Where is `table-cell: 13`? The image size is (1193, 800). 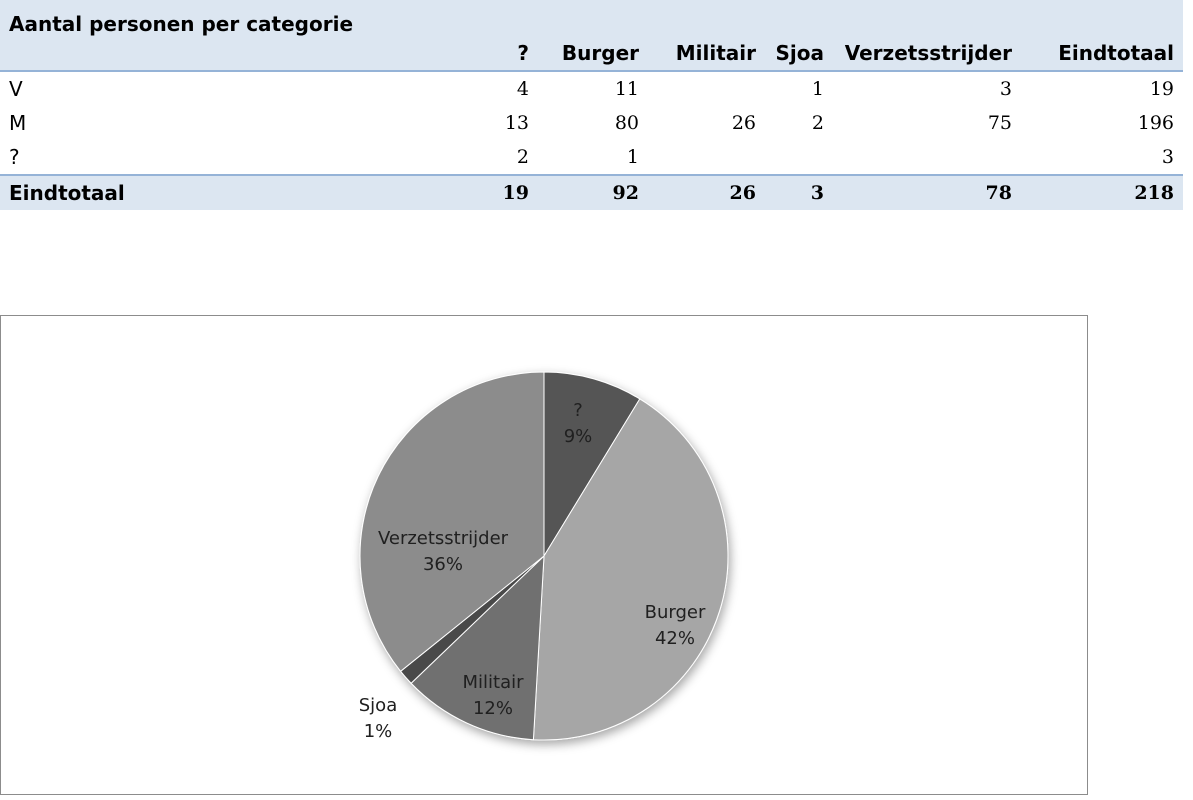
table-cell: 13 is located at coordinates (516, 123).